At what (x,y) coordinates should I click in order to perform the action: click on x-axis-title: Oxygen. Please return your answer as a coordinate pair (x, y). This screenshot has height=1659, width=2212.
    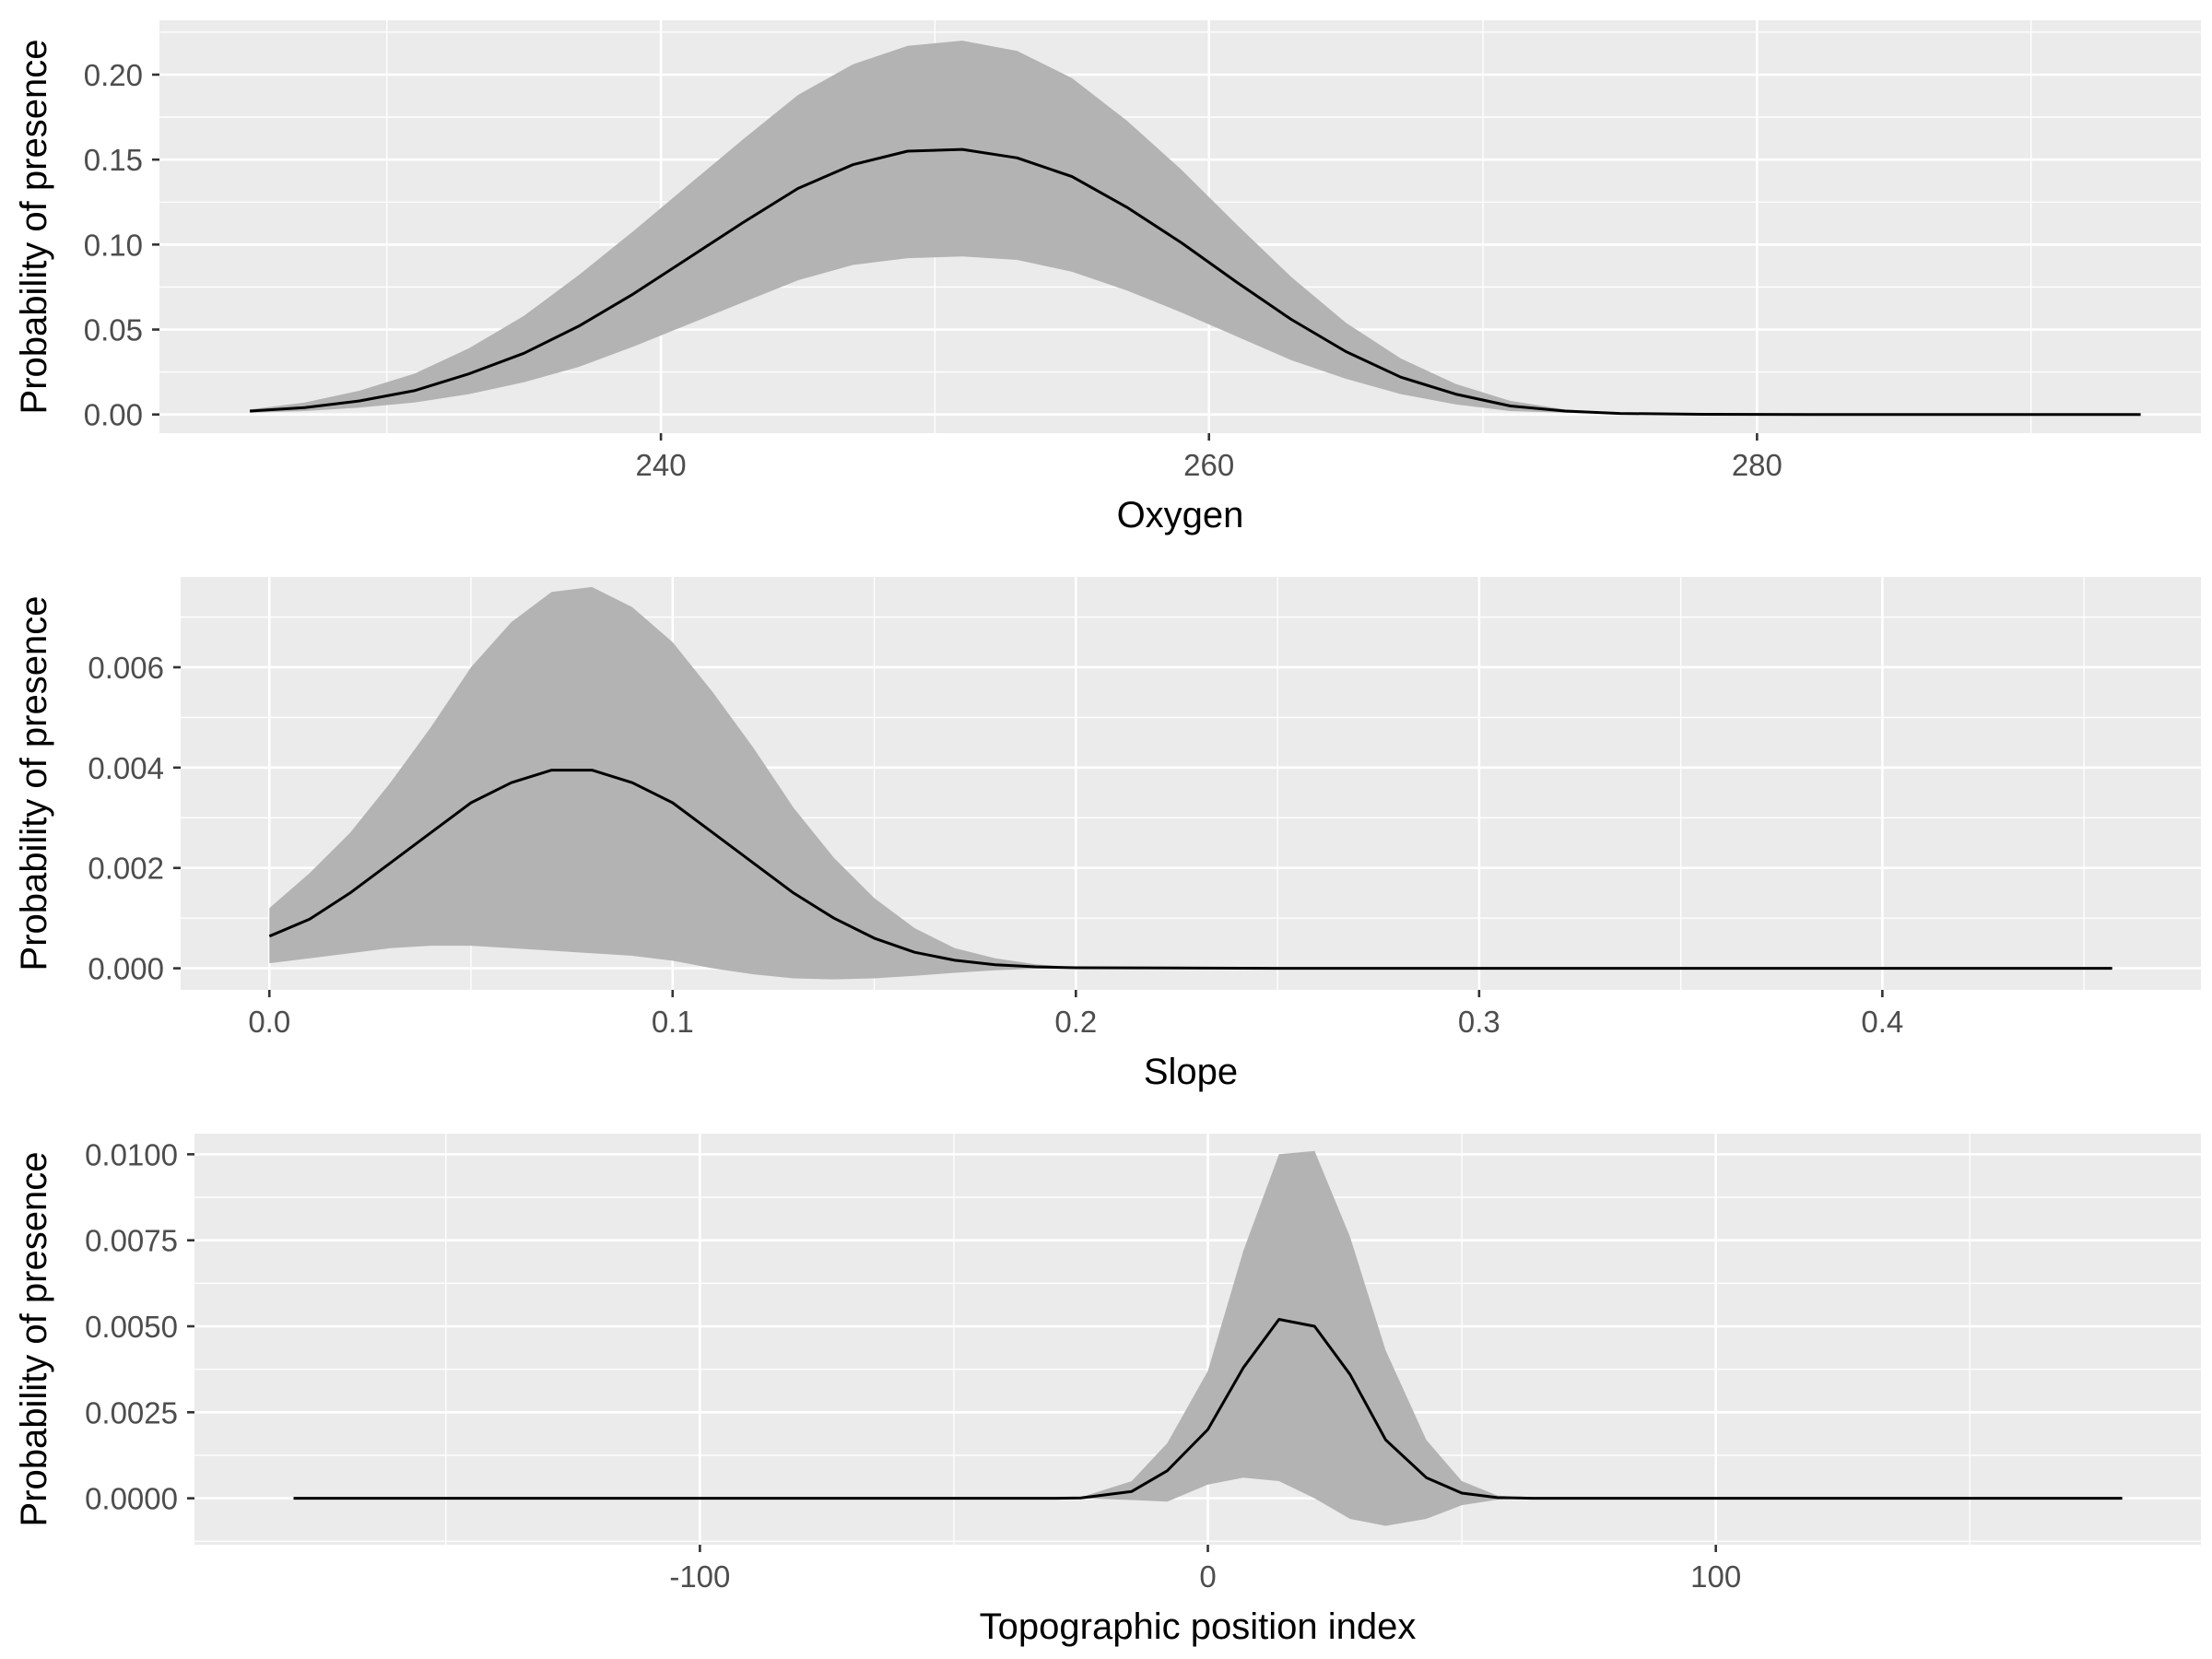
    Looking at the image, I should click on (1180, 515).